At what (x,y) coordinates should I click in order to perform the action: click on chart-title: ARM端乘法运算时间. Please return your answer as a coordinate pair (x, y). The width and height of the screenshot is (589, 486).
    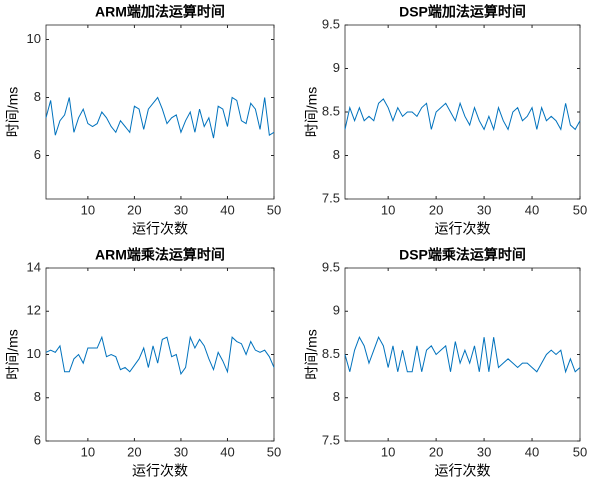
    Looking at the image, I should click on (160, 255).